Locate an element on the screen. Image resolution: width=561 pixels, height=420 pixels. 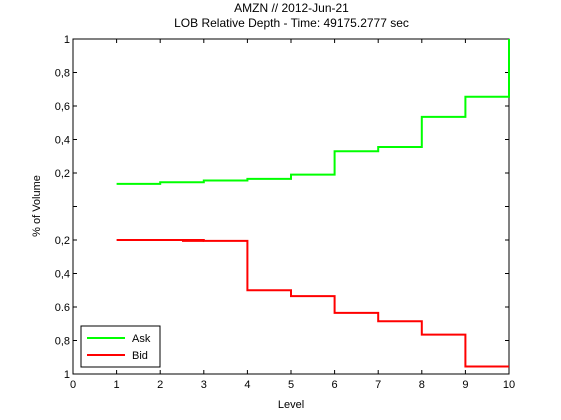
legend: Ask Bid is located at coordinates (120, 346).